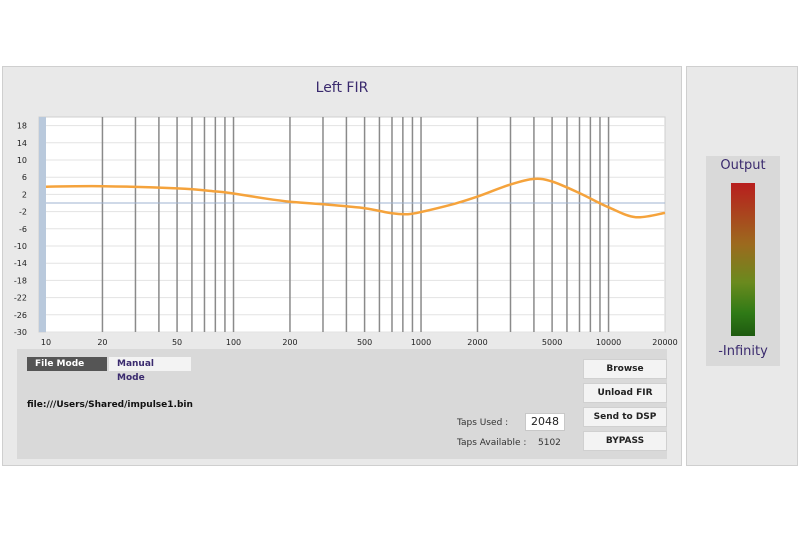  What do you see at coordinates (342, 88) in the screenshot?
I see `chart-title: Left FIR` at bounding box center [342, 88].